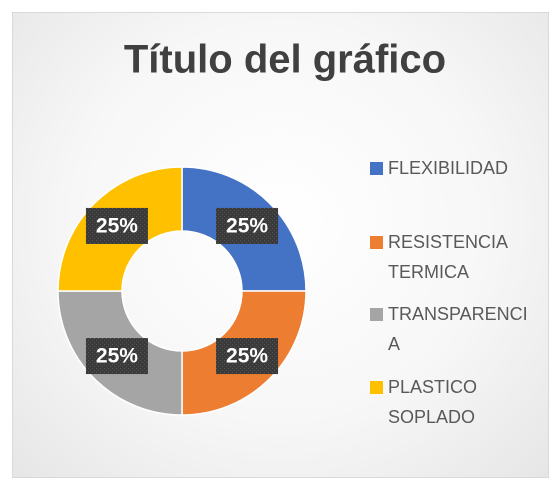 The height and width of the screenshot is (489, 560). I want to click on legend-label: RESISTENCIA TERMICA, so click(448, 257).